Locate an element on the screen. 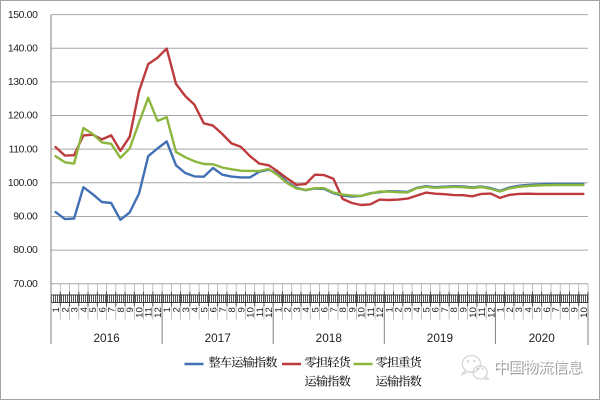  svg-text: 110.00 is located at coordinates (23, 149).